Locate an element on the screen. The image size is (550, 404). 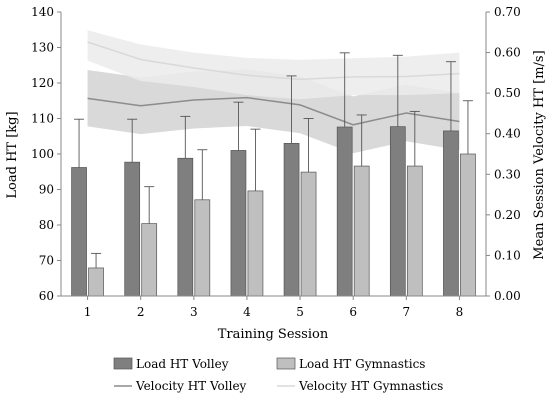
y2-tick-label-0.10: 0.10 is located at coordinates (507, 255).